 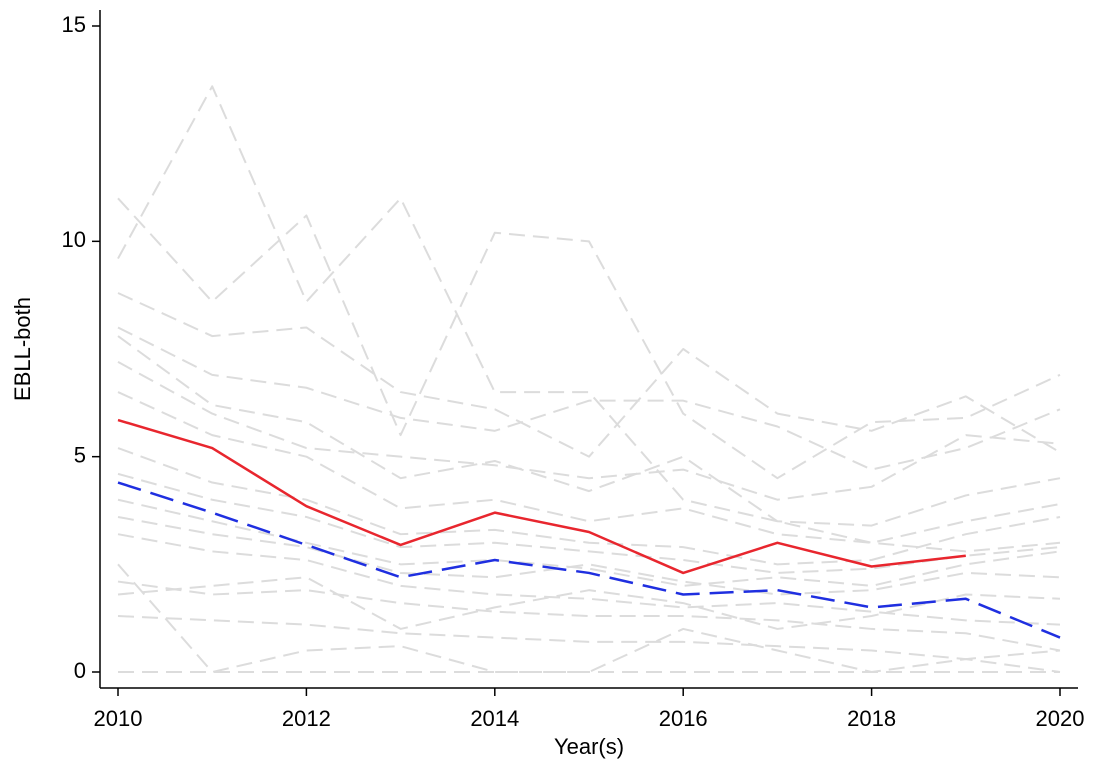 What do you see at coordinates (74, 239) in the screenshot?
I see `y-tick-label: 10` at bounding box center [74, 239].